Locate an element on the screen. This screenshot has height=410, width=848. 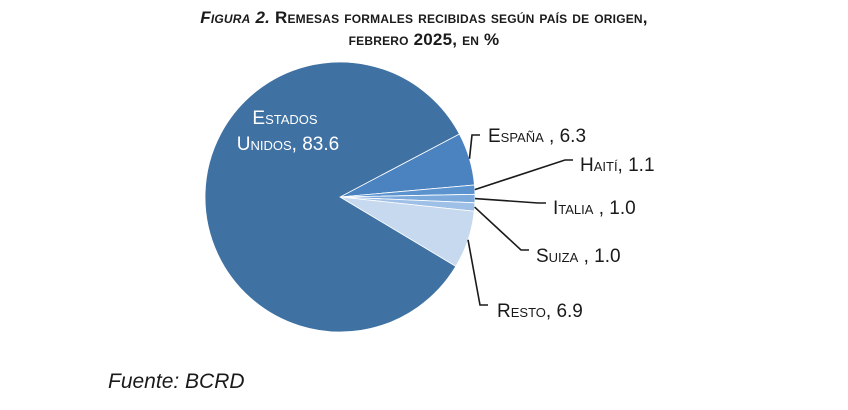
figure-number: Figura 2. is located at coordinates (235, 17).